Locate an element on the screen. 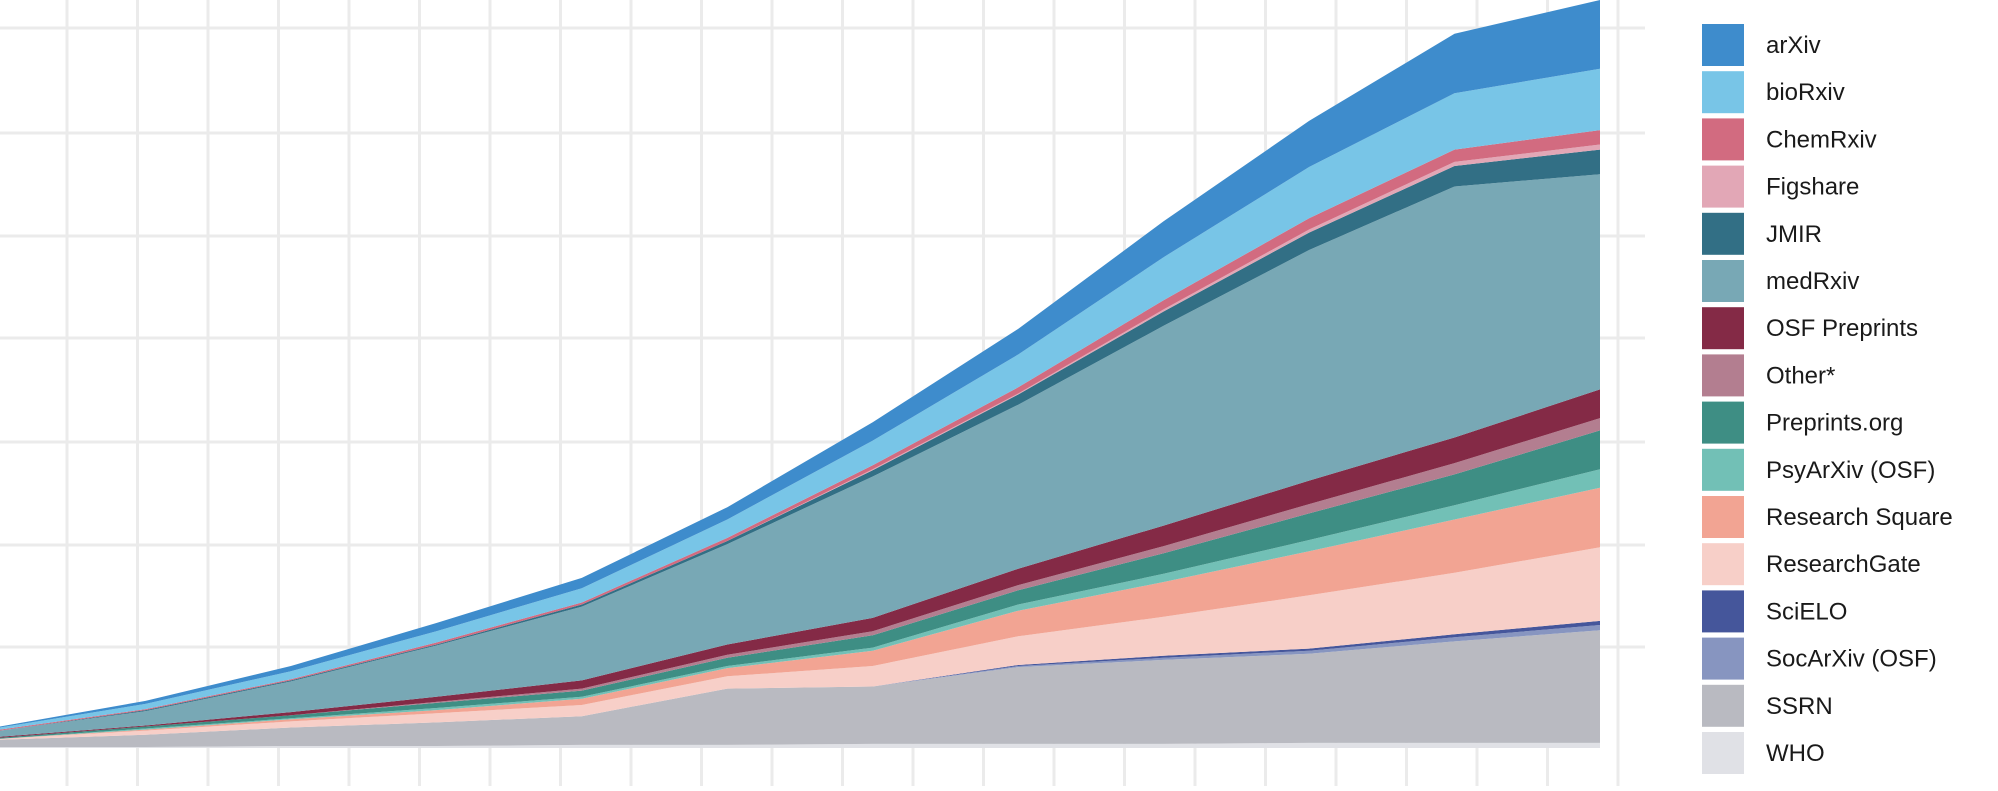  legend-item-jmir: JMIR is located at coordinates (1762, 233).